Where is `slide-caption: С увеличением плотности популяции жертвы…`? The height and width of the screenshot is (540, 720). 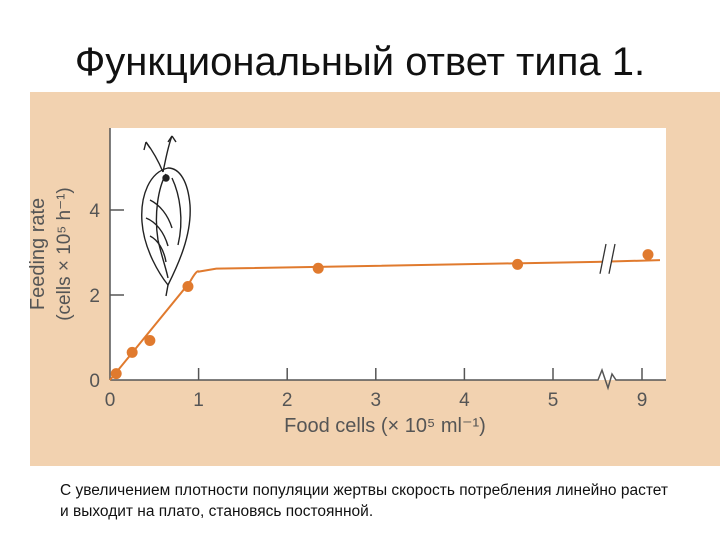 slide-caption: С увеличением плотности популяции жертвы… is located at coordinates (364, 501).